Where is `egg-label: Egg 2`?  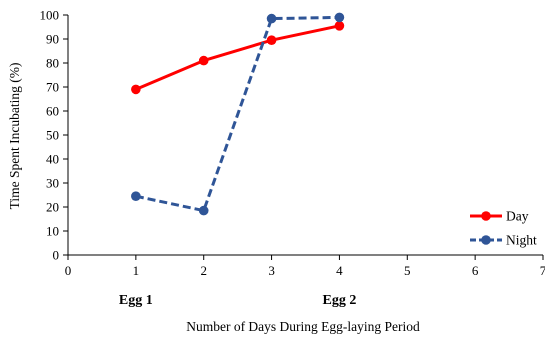 egg-label: Egg 2 is located at coordinates (340, 300).